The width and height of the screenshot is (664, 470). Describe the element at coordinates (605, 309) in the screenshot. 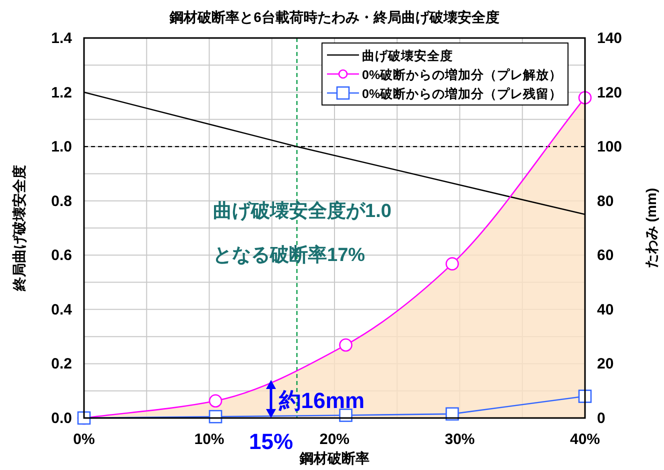

I see `y2-tick-label: 40` at that location.